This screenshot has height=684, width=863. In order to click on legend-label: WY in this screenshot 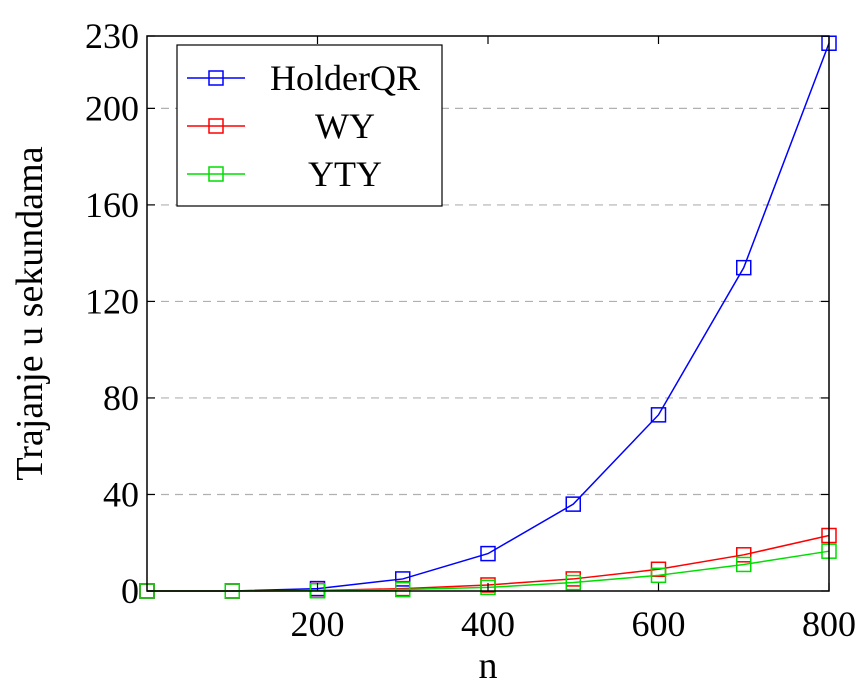, I will do `click(345, 126)`.